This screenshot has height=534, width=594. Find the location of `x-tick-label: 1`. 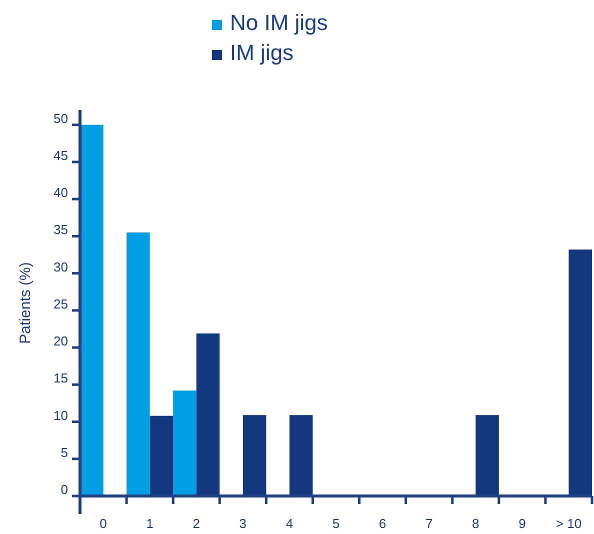

x-tick-label: 1 is located at coordinates (150, 523).